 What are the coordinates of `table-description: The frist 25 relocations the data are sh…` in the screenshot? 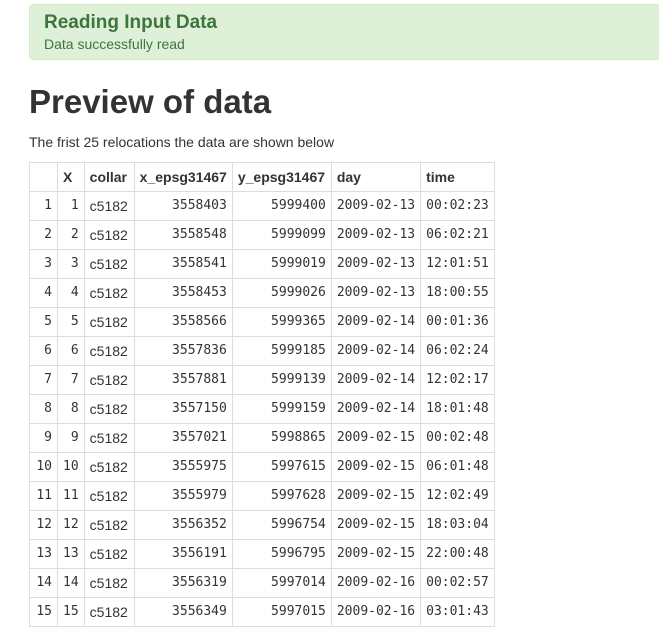 It's located at (182, 142).